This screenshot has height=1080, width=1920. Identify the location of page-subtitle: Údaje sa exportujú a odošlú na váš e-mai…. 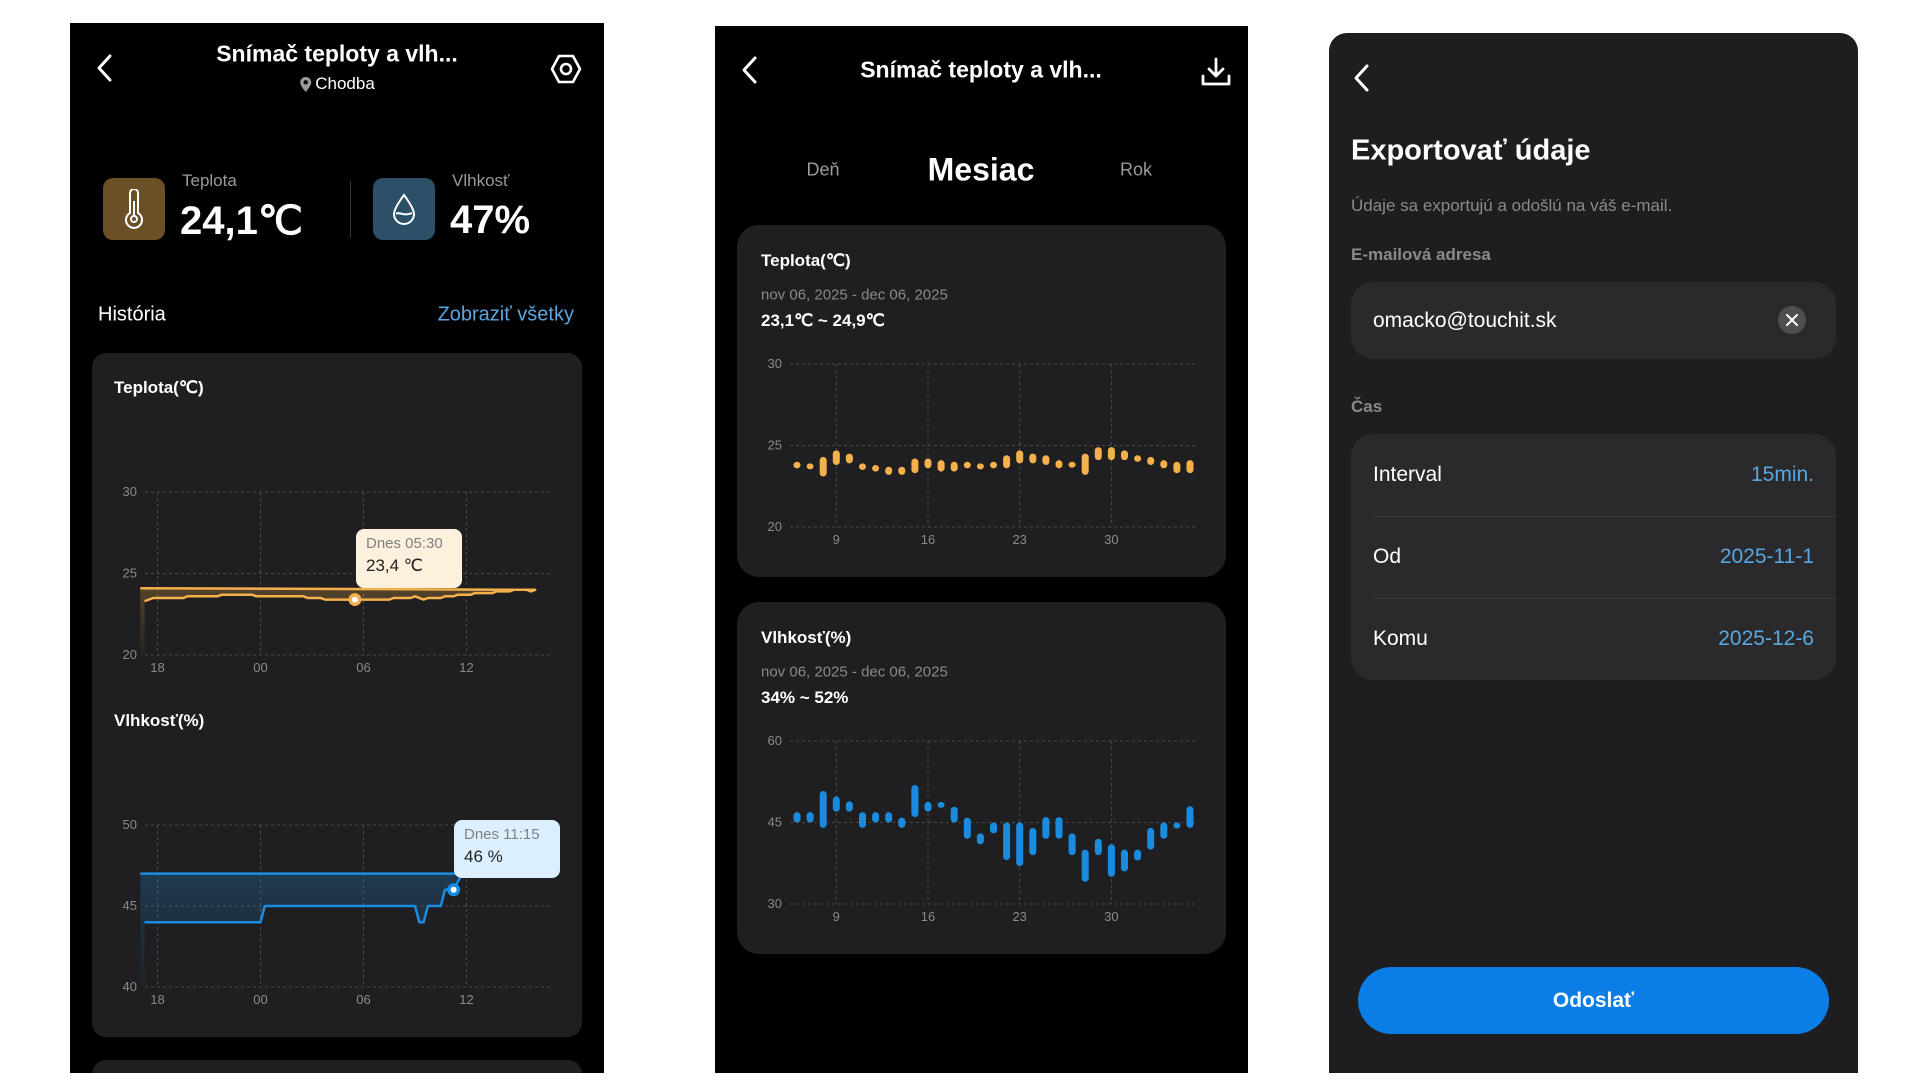
(1512, 205).